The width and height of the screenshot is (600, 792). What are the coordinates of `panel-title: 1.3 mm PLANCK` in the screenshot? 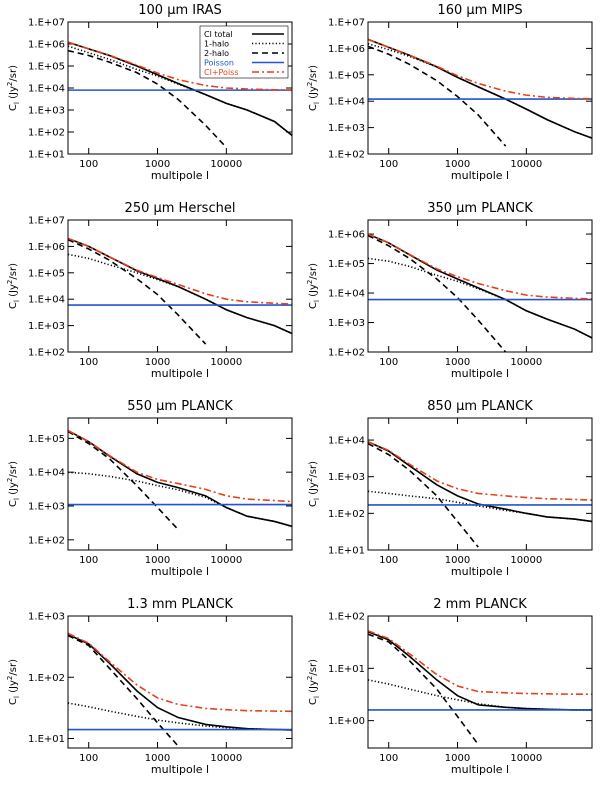 It's located at (180, 604).